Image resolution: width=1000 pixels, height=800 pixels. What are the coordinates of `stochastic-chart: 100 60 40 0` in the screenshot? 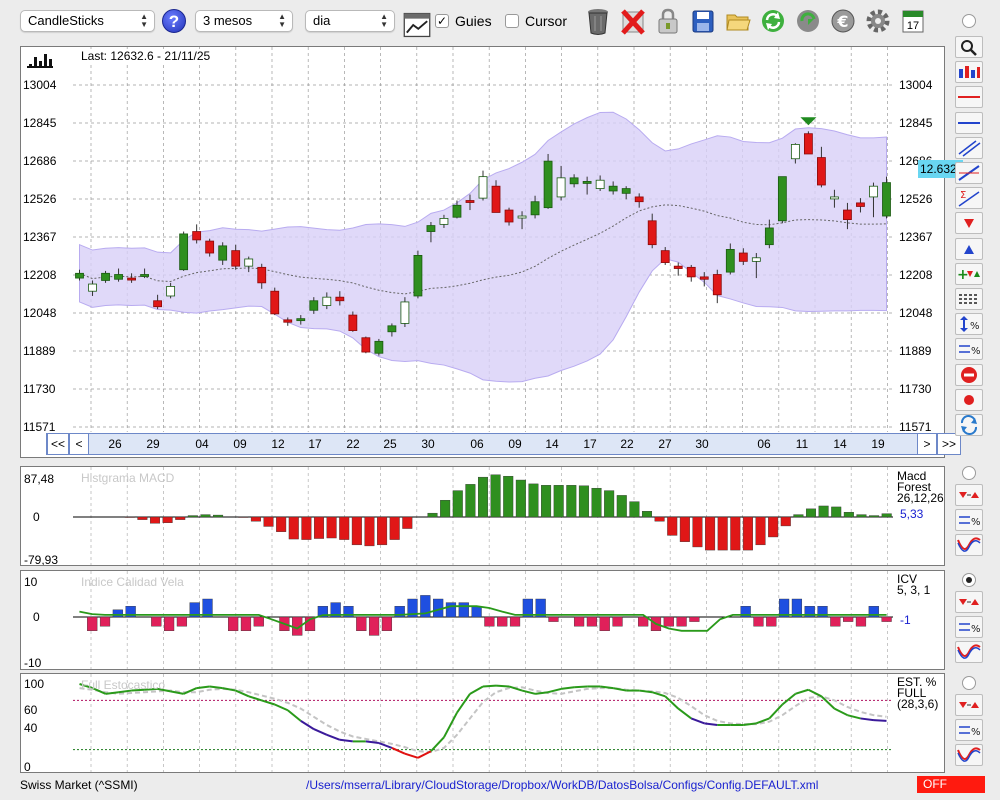 It's located at (482, 723).